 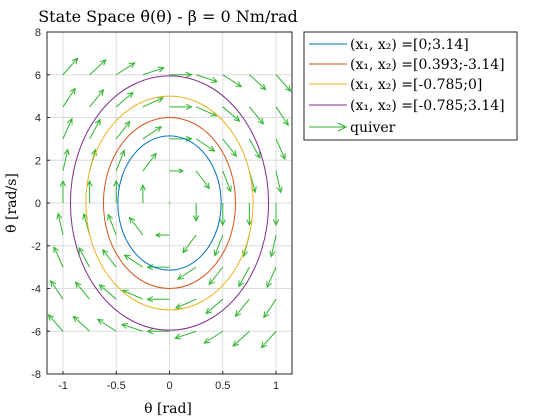 What do you see at coordinates (38, 76) in the screenshot?
I see `y-tick-label: 6` at bounding box center [38, 76].